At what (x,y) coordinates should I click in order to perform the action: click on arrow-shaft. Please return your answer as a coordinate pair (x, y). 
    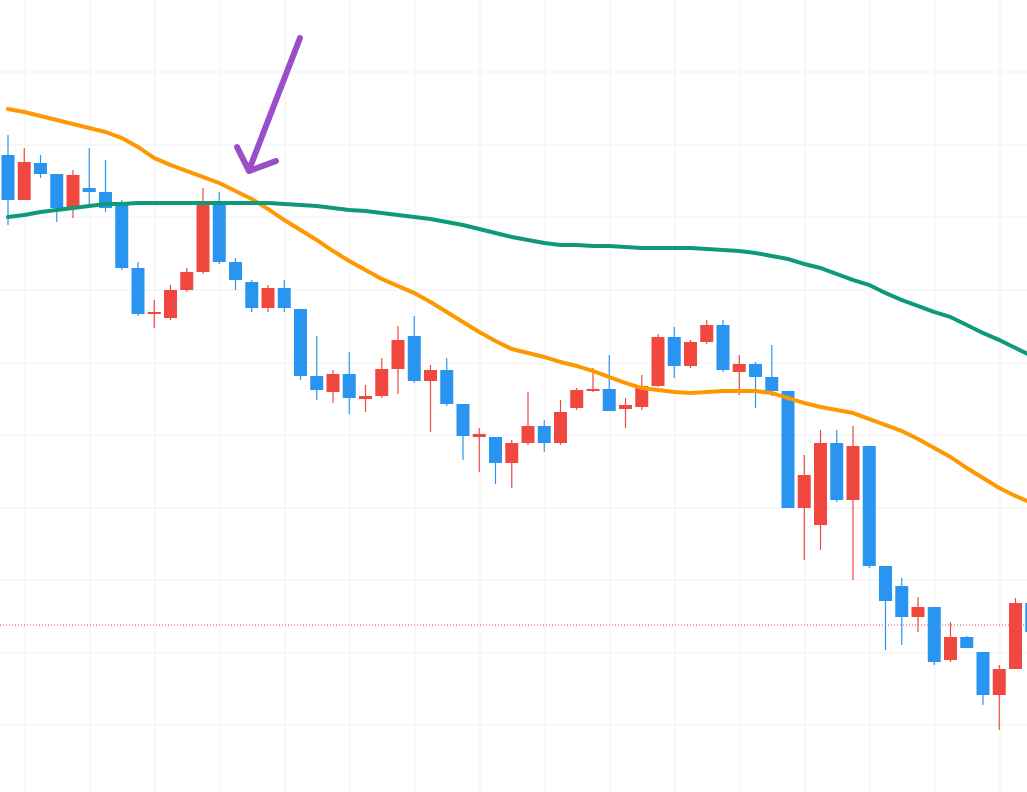
    Looking at the image, I should click on (274, 104).